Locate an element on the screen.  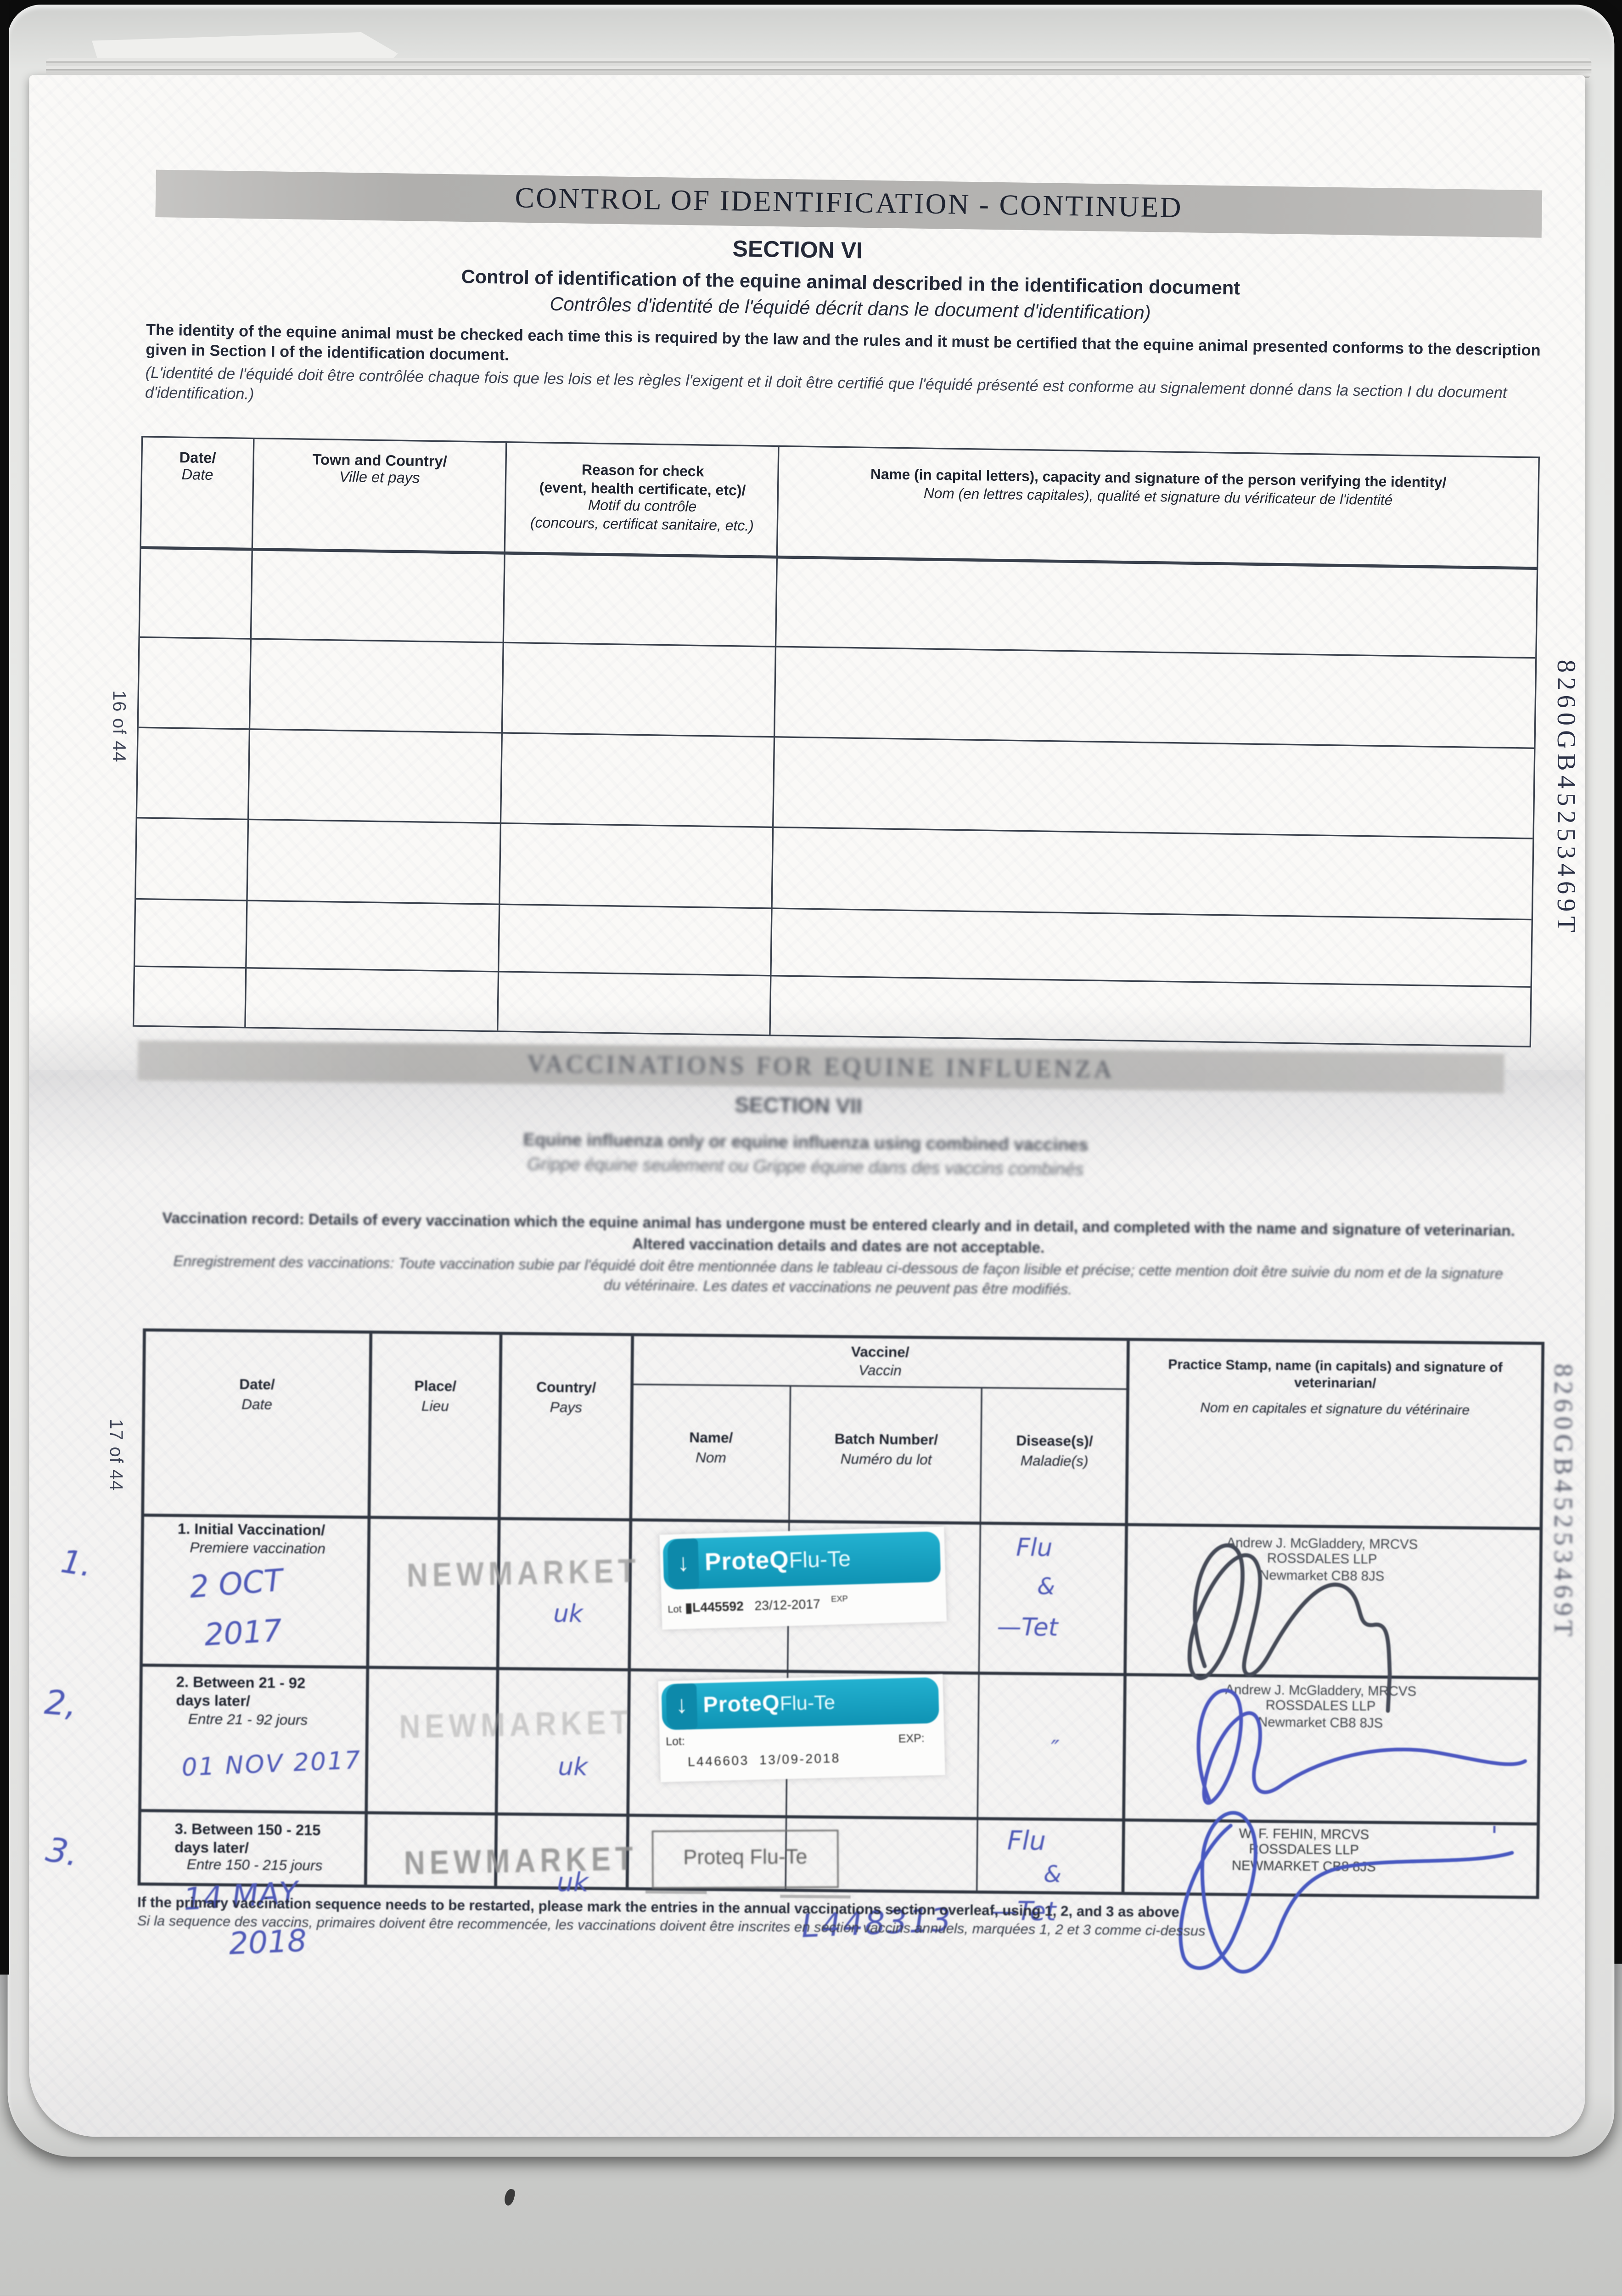
col-header-disease: Disease(s)/Maladie(s) is located at coordinates (1054, 1452).